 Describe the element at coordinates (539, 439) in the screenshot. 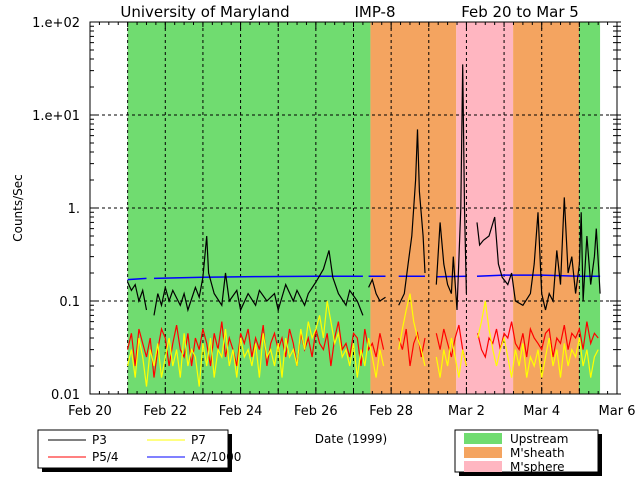

I see `legend-label-upstream: Upstream` at that location.